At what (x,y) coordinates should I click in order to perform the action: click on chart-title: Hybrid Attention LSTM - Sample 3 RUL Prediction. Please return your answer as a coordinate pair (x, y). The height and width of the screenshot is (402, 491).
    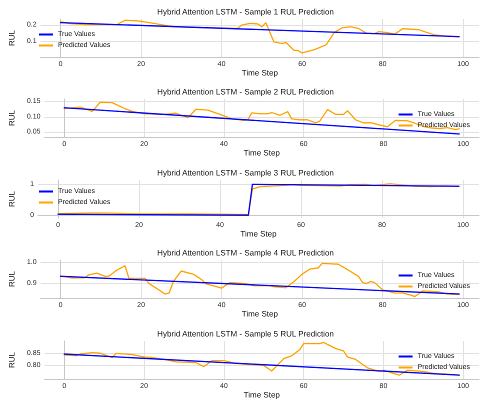
    Looking at the image, I should click on (245, 173).